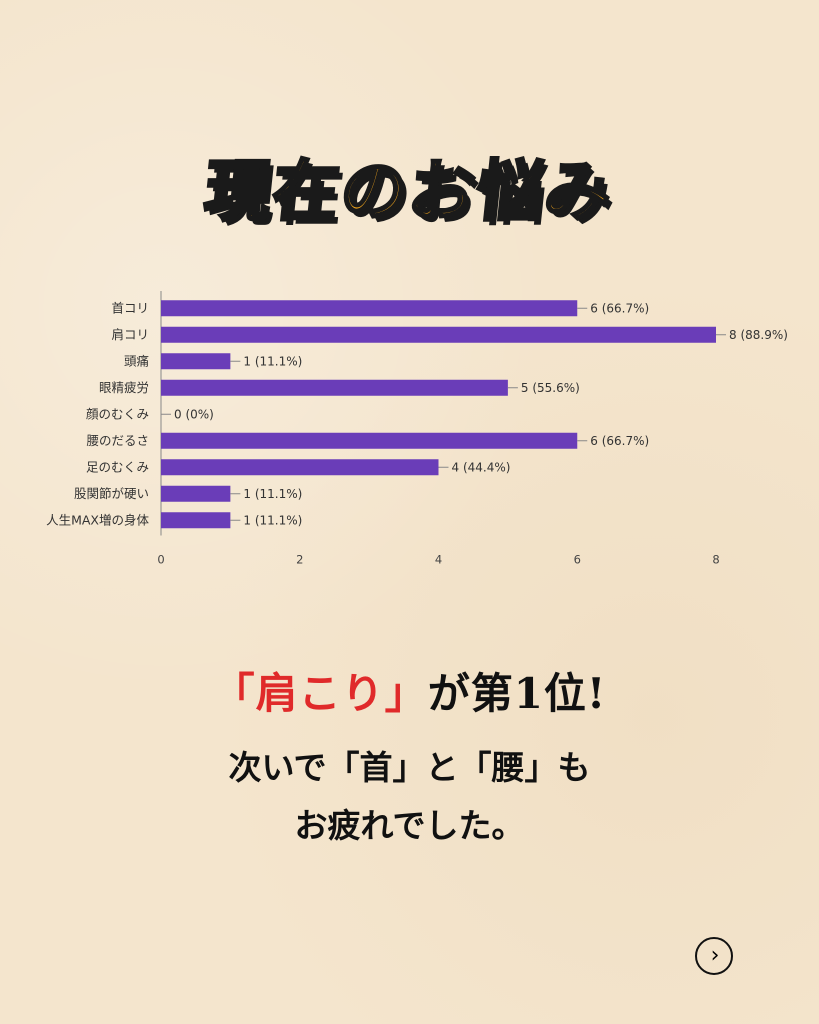 The height and width of the screenshot is (1024, 819). What do you see at coordinates (438, 560) in the screenshot?
I see `x-tick-label: 4` at bounding box center [438, 560].